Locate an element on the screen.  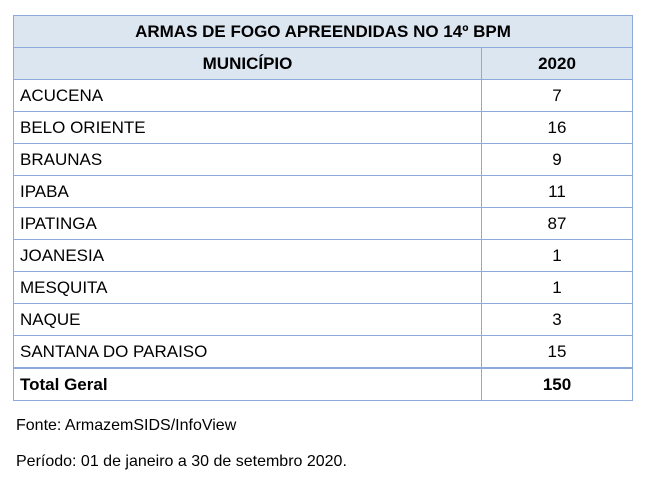
municipio-cell: ACUCENA is located at coordinates (247, 95).